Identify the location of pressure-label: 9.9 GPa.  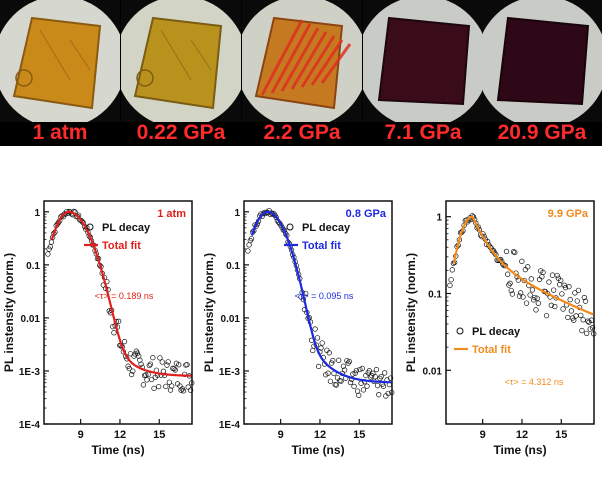
(568, 214).